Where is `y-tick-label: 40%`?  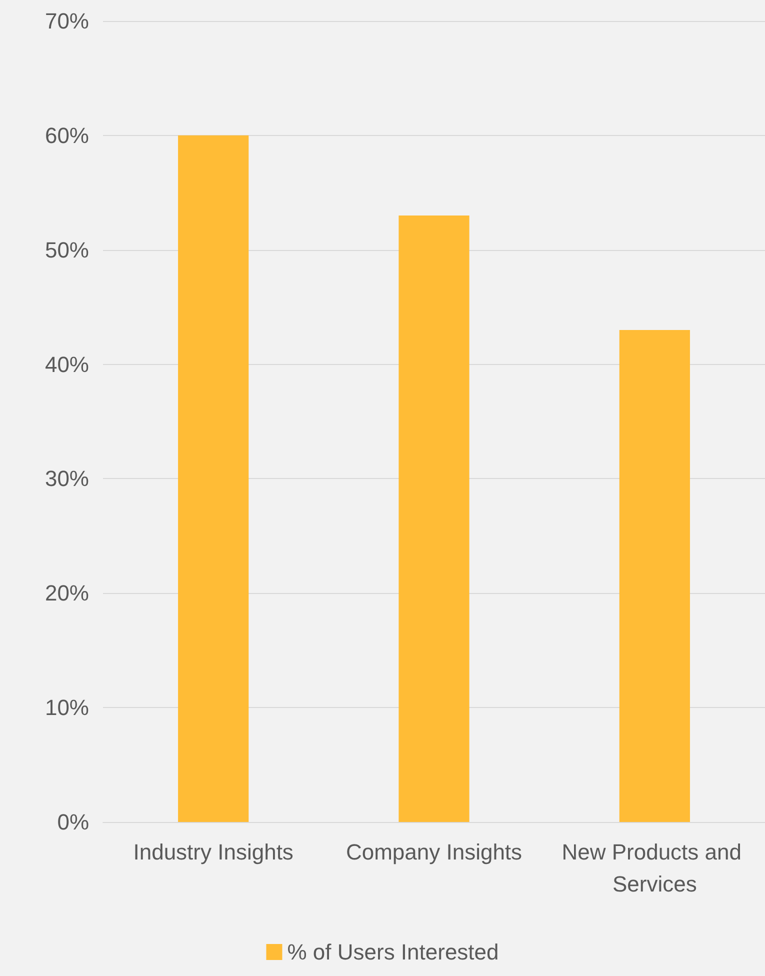 y-tick-label: 40% is located at coordinates (66, 364).